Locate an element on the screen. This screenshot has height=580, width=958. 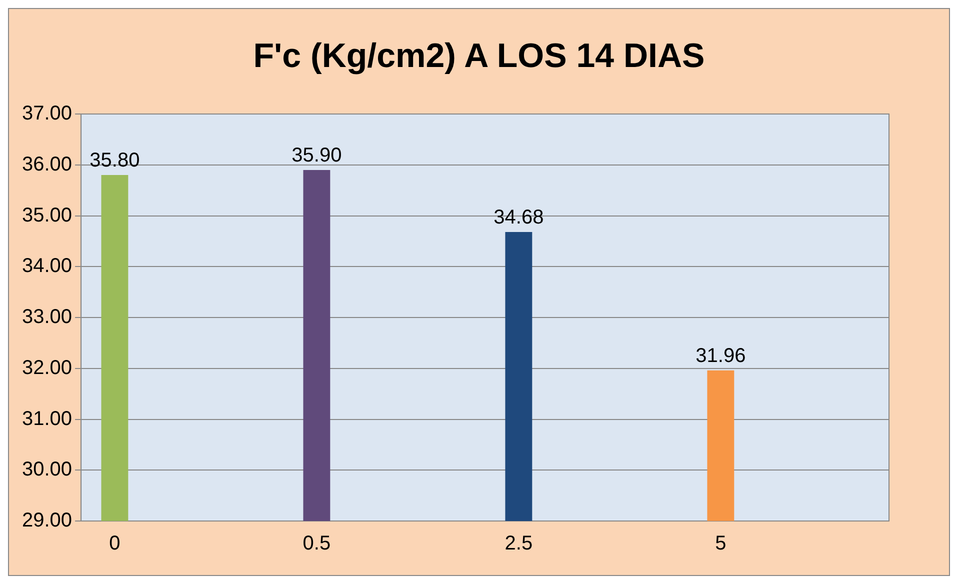
x-tick-label: 0 is located at coordinates (114, 543).